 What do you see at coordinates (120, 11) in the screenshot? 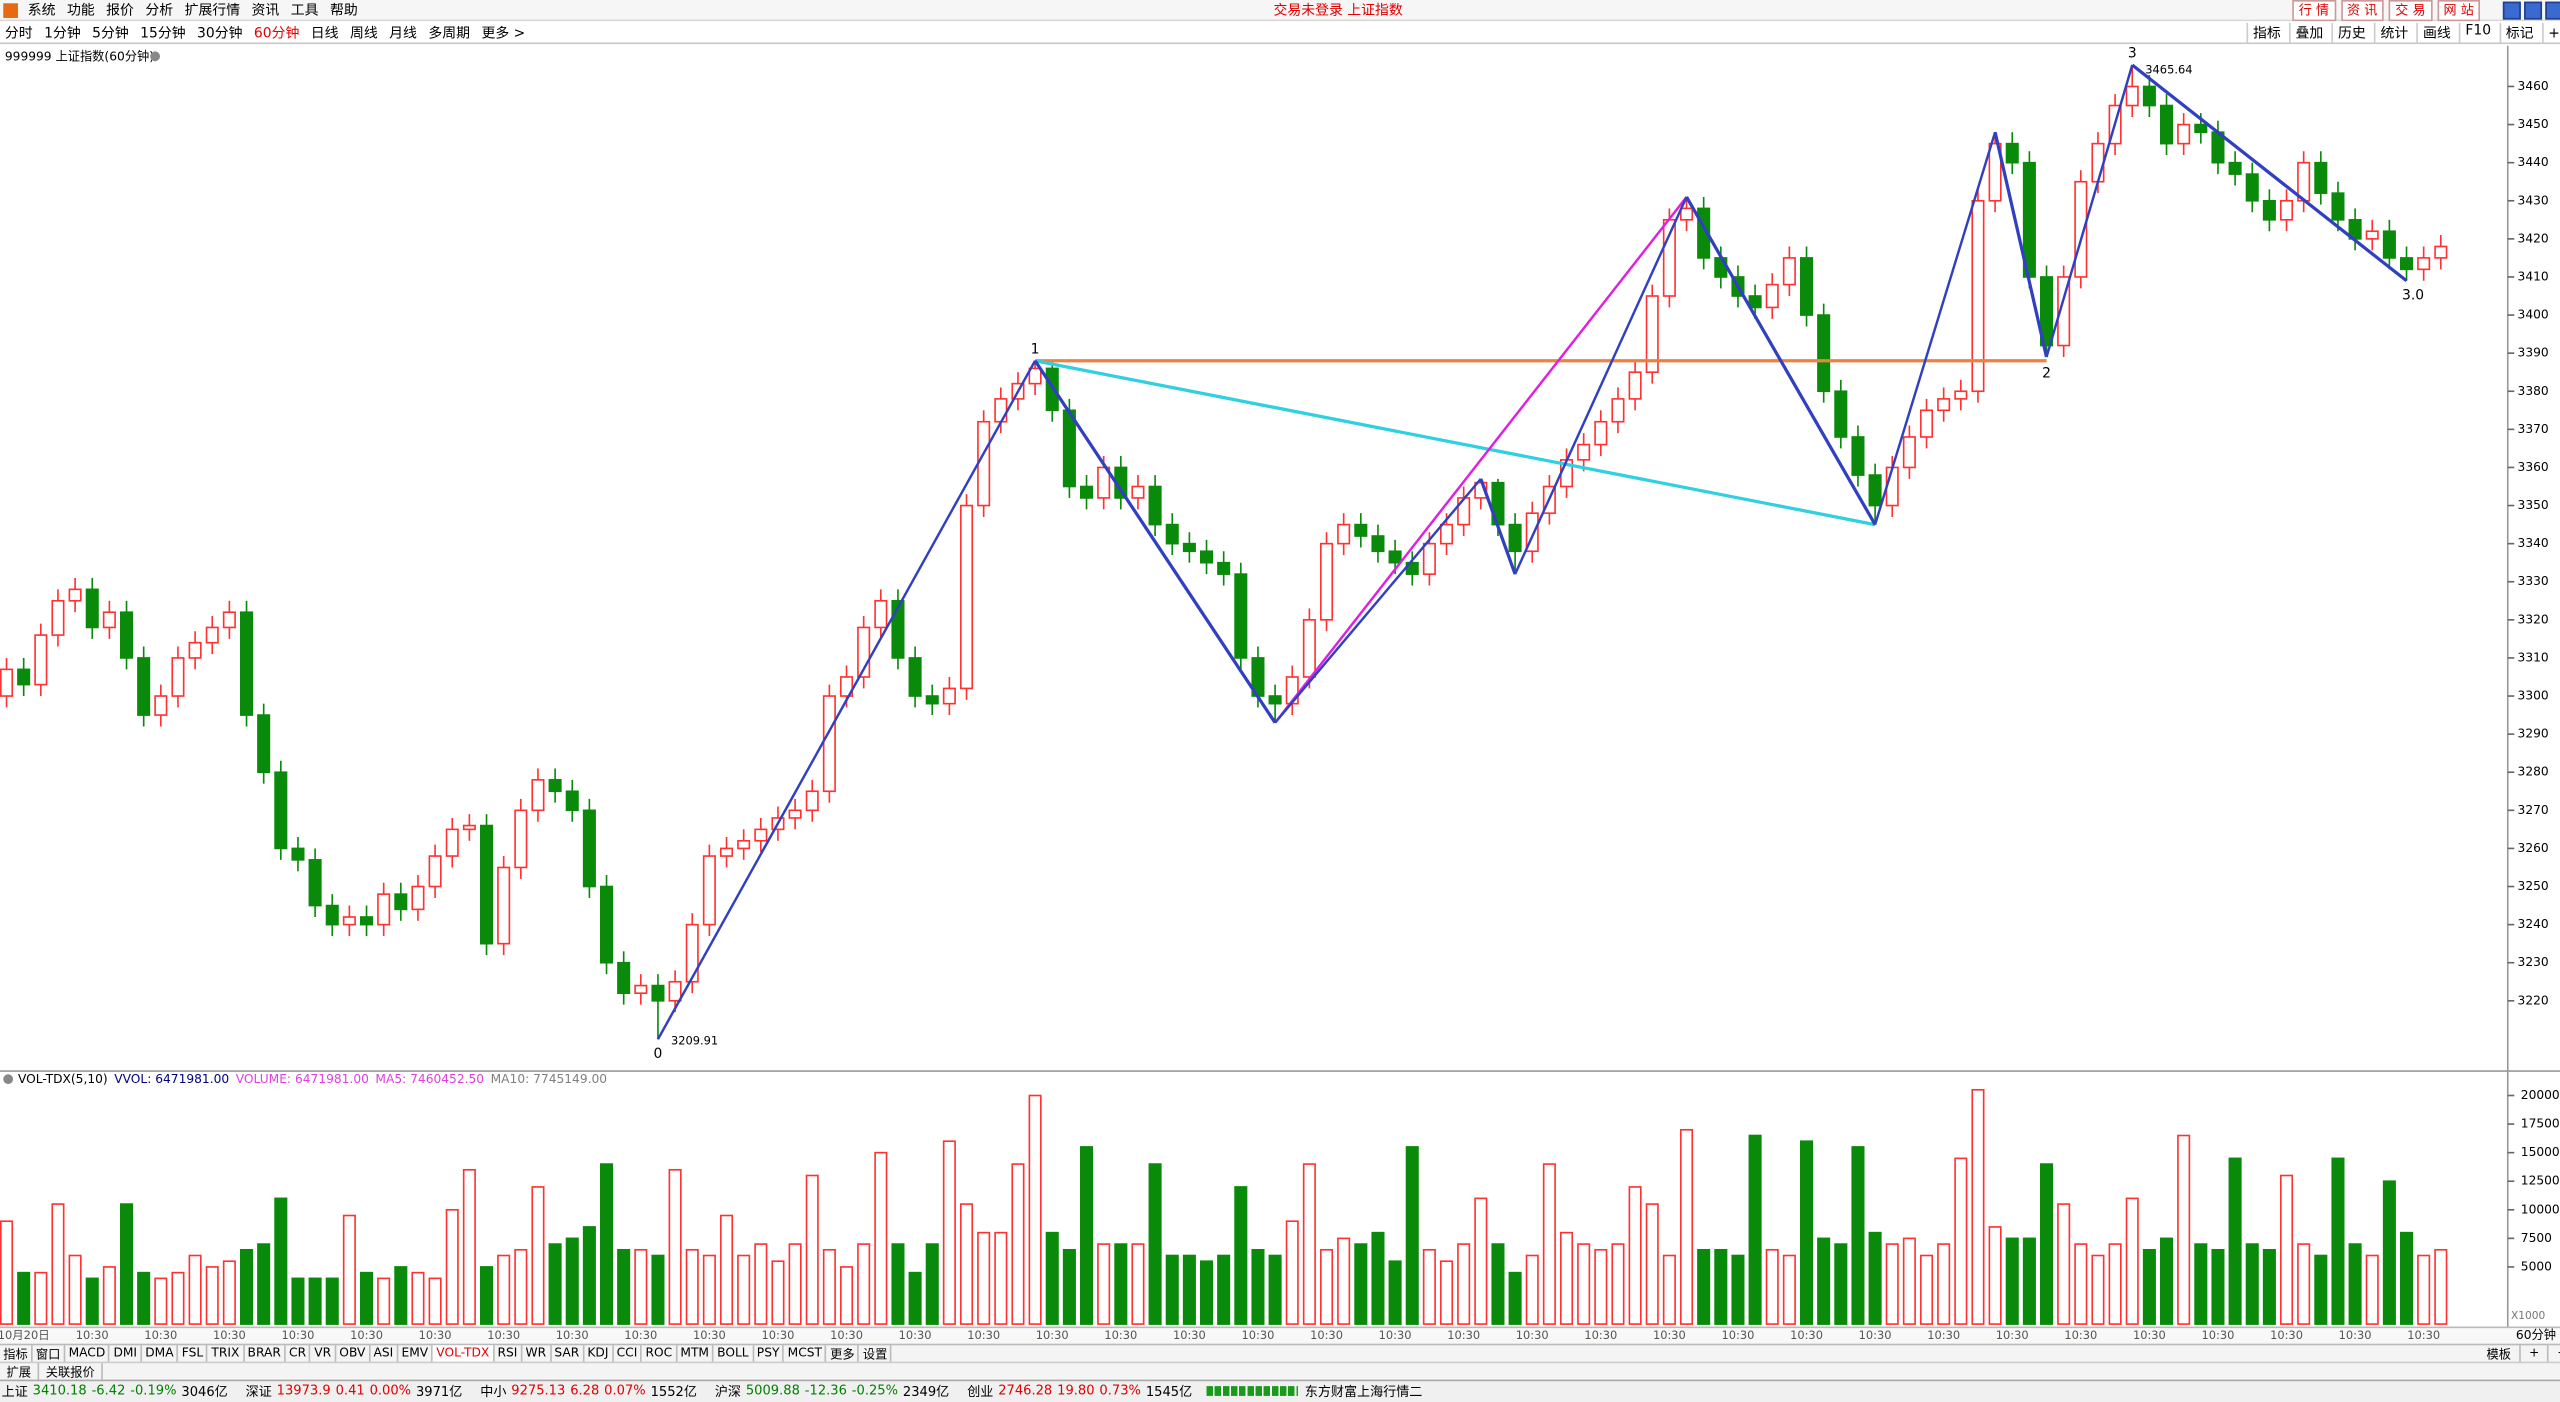
I see `menu-item: 报价` at bounding box center [120, 11].